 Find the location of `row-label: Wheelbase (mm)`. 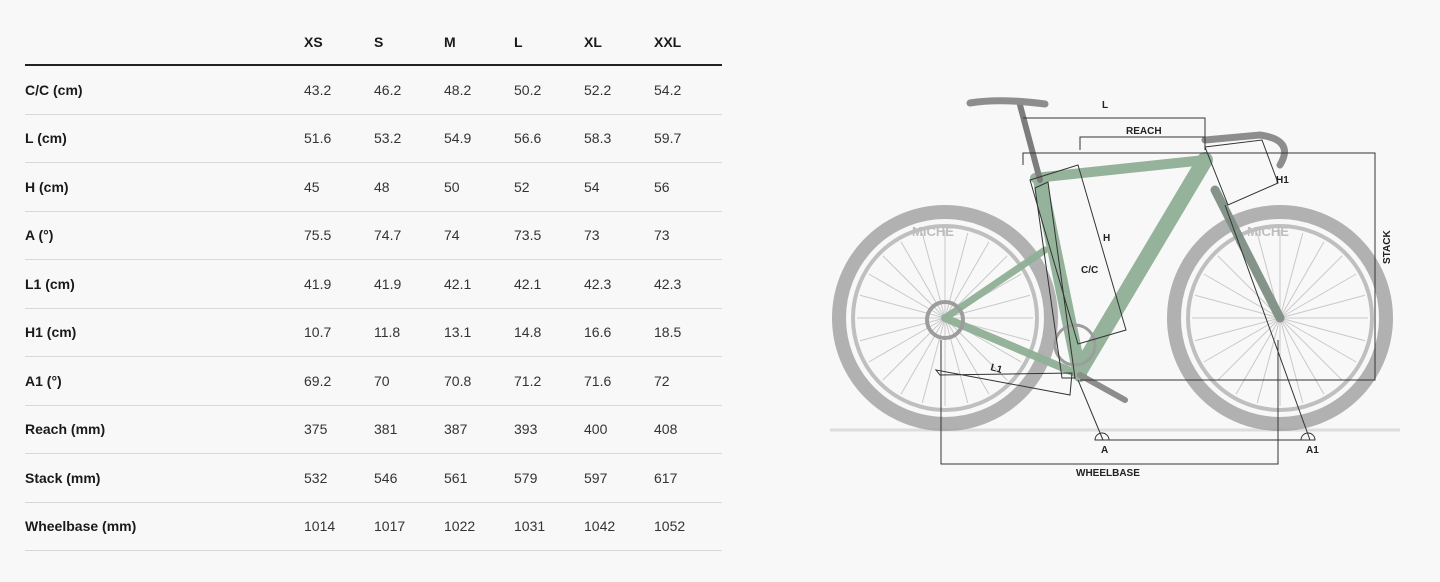

row-label: Wheelbase (mm) is located at coordinates (81, 526).